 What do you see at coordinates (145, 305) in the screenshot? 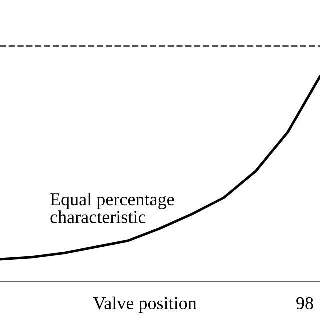
I see `x-axis-title: Valve position` at bounding box center [145, 305].